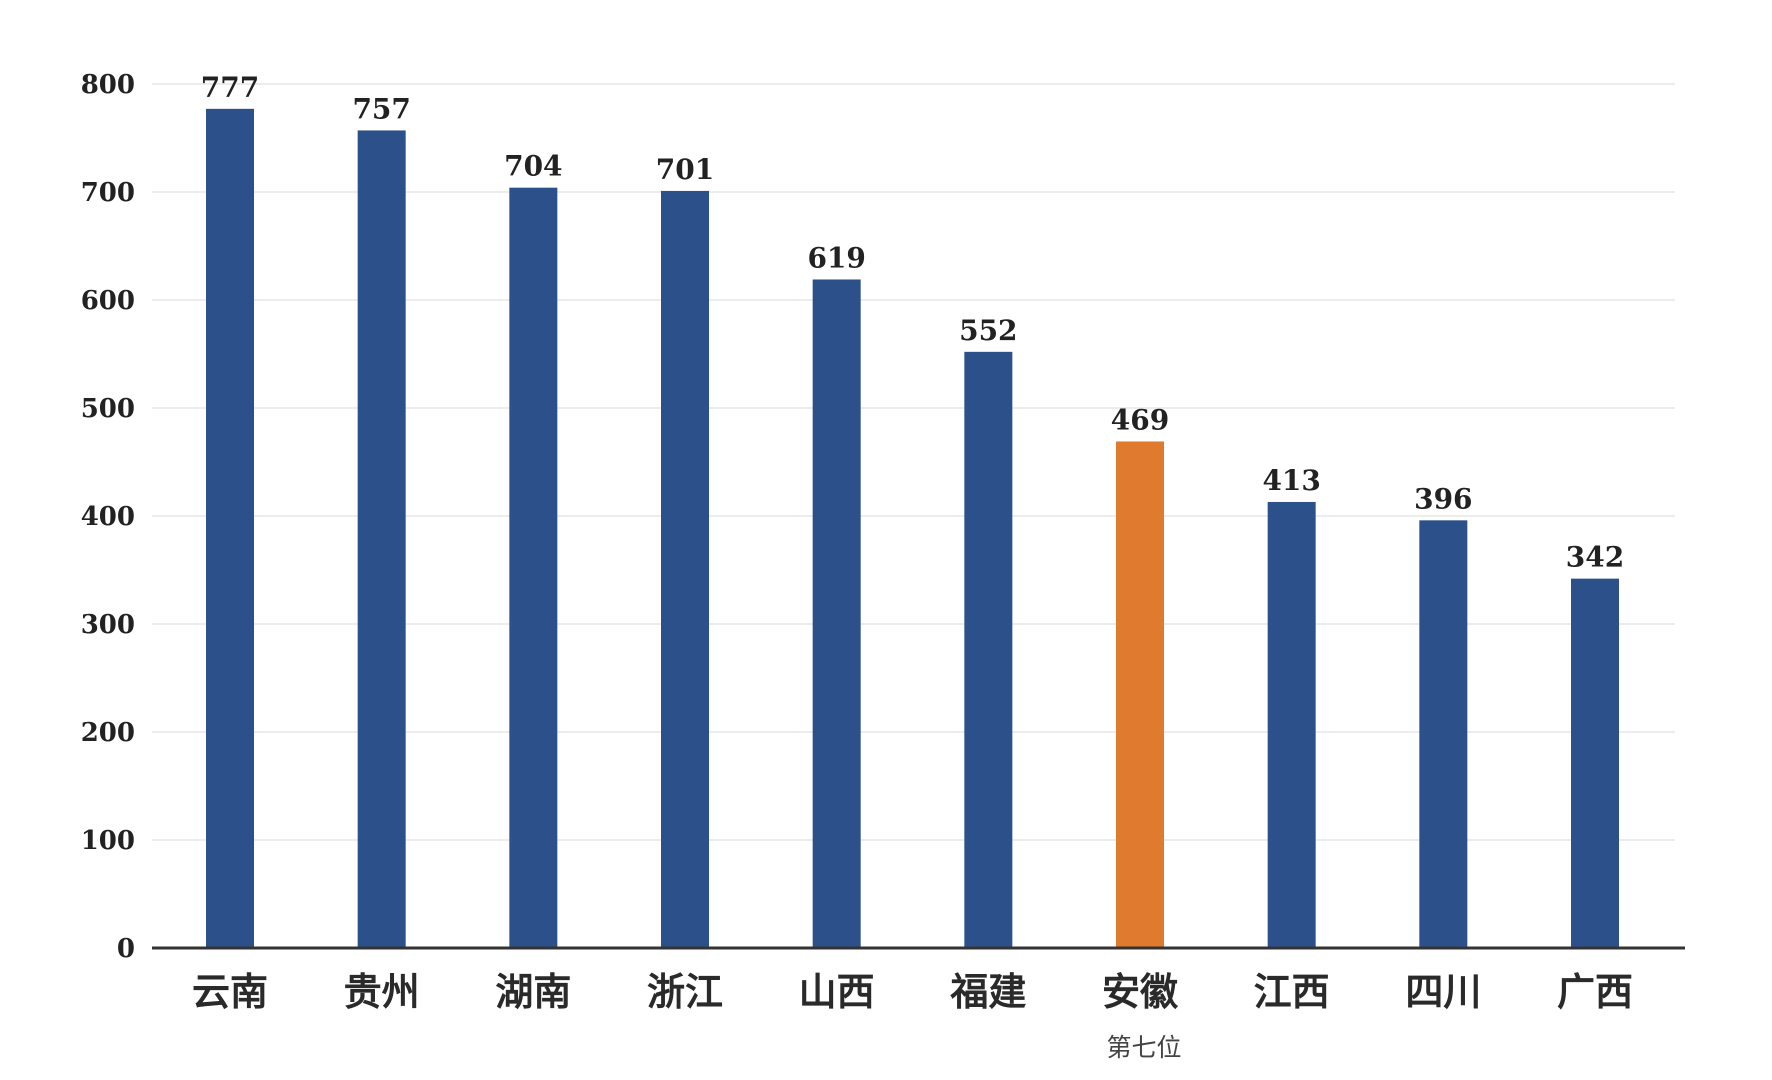 The width and height of the screenshot is (1772, 1080). I want to click on y-tick-label-600: 600, so click(108, 301).